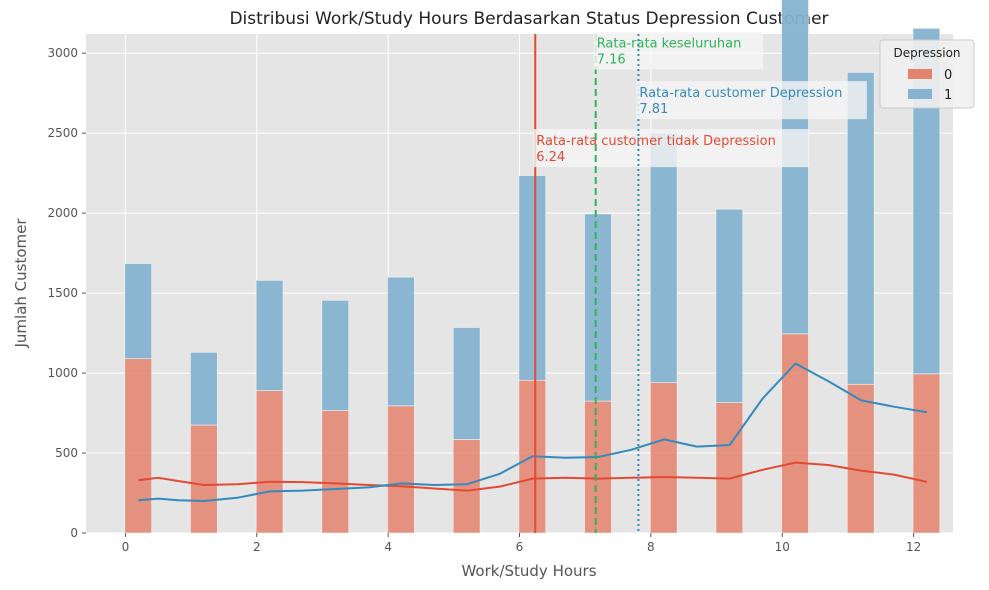  Describe the element at coordinates (520, 547) in the screenshot. I see `x-tick-label: 6` at that location.